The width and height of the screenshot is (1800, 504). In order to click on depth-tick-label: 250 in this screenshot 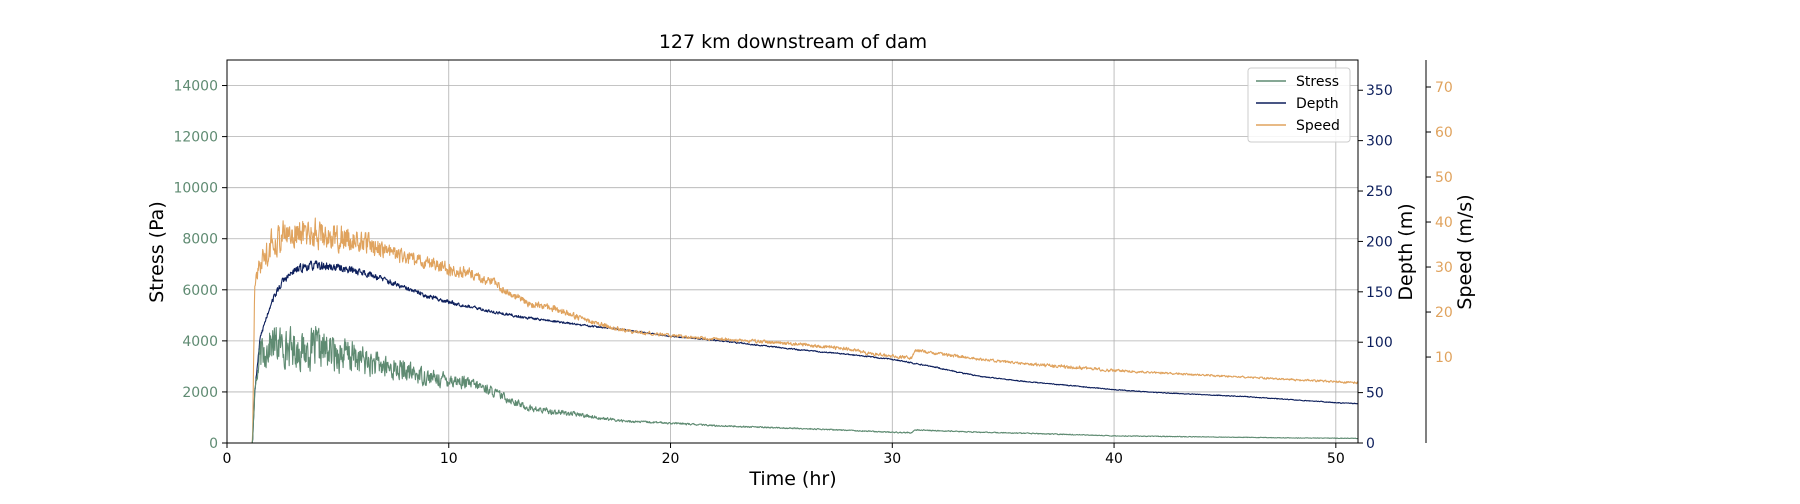, I will do `click(1379, 192)`.